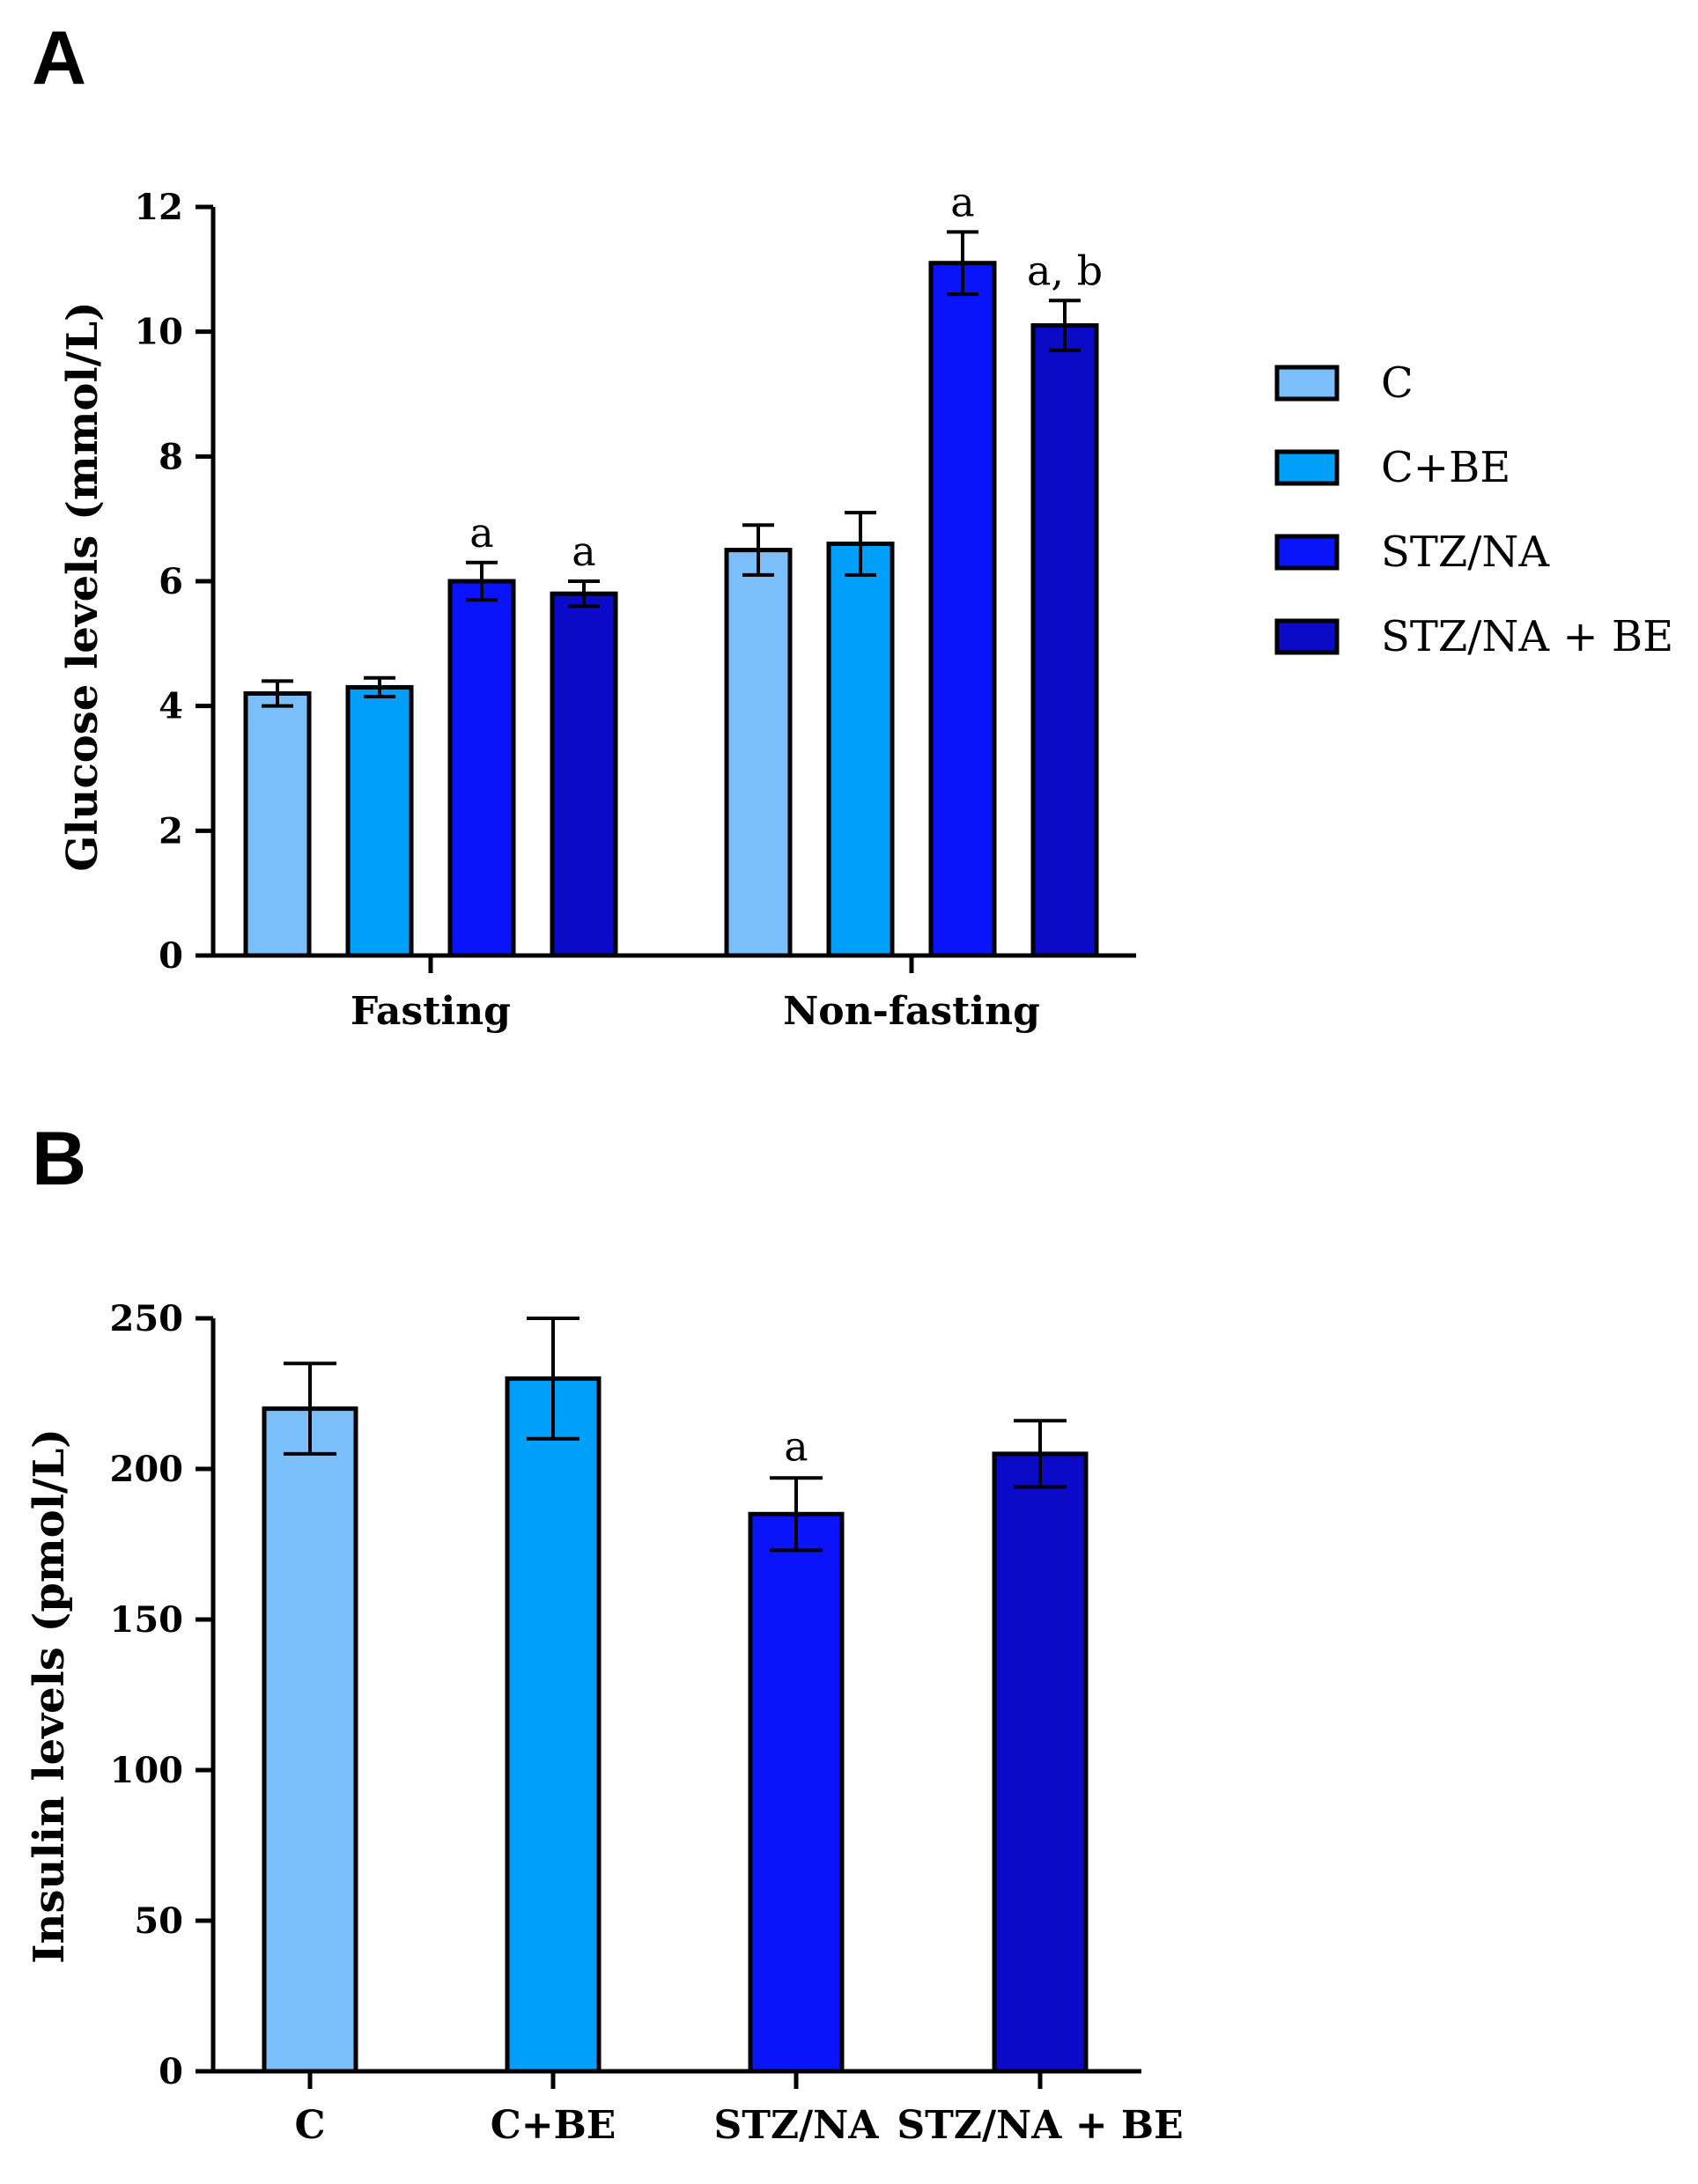 This screenshot has width=1698, height=2184. What do you see at coordinates (1040, 2125) in the screenshot?
I see `panel-b-category-label-stz-na-be: STZ/NA + BE` at bounding box center [1040, 2125].